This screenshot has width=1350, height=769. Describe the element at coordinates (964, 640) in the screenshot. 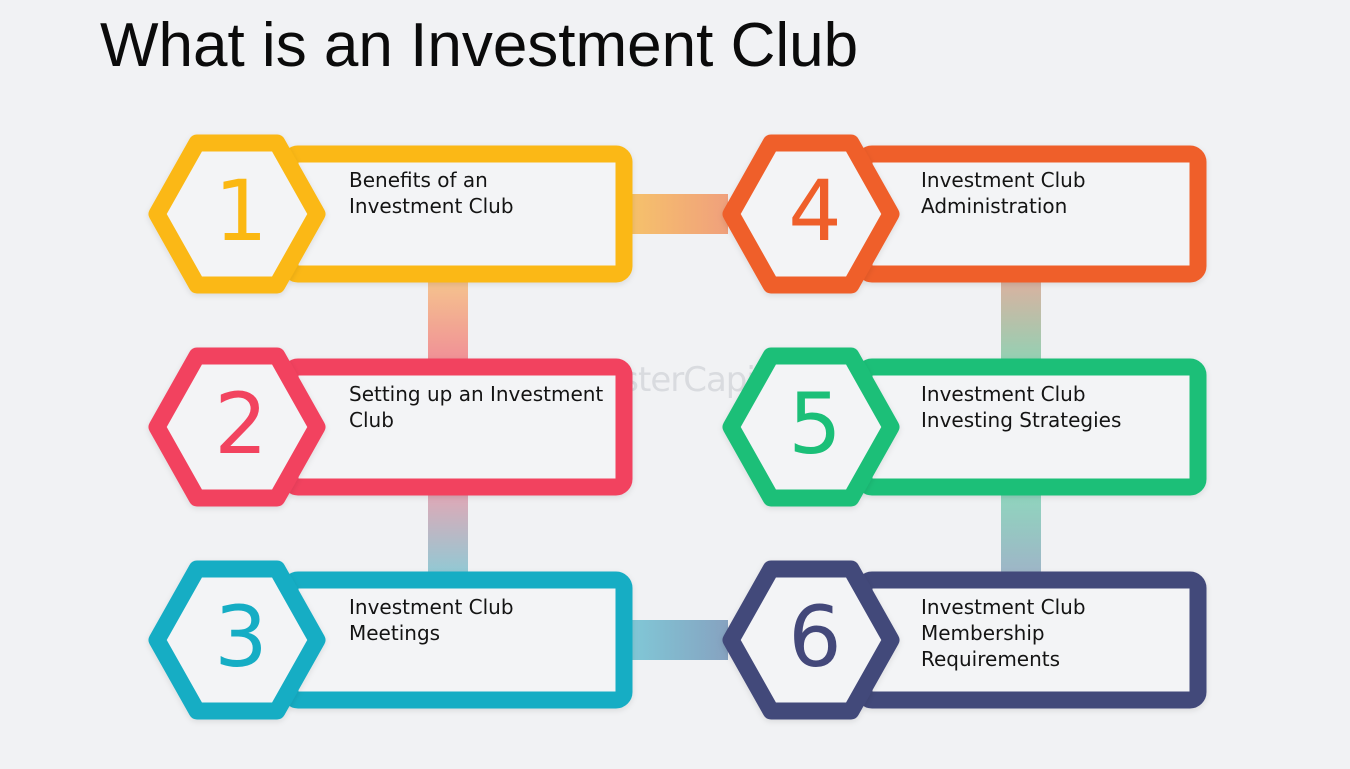

I see `step-6: 6 Investment Club Membership Requirements` at that location.